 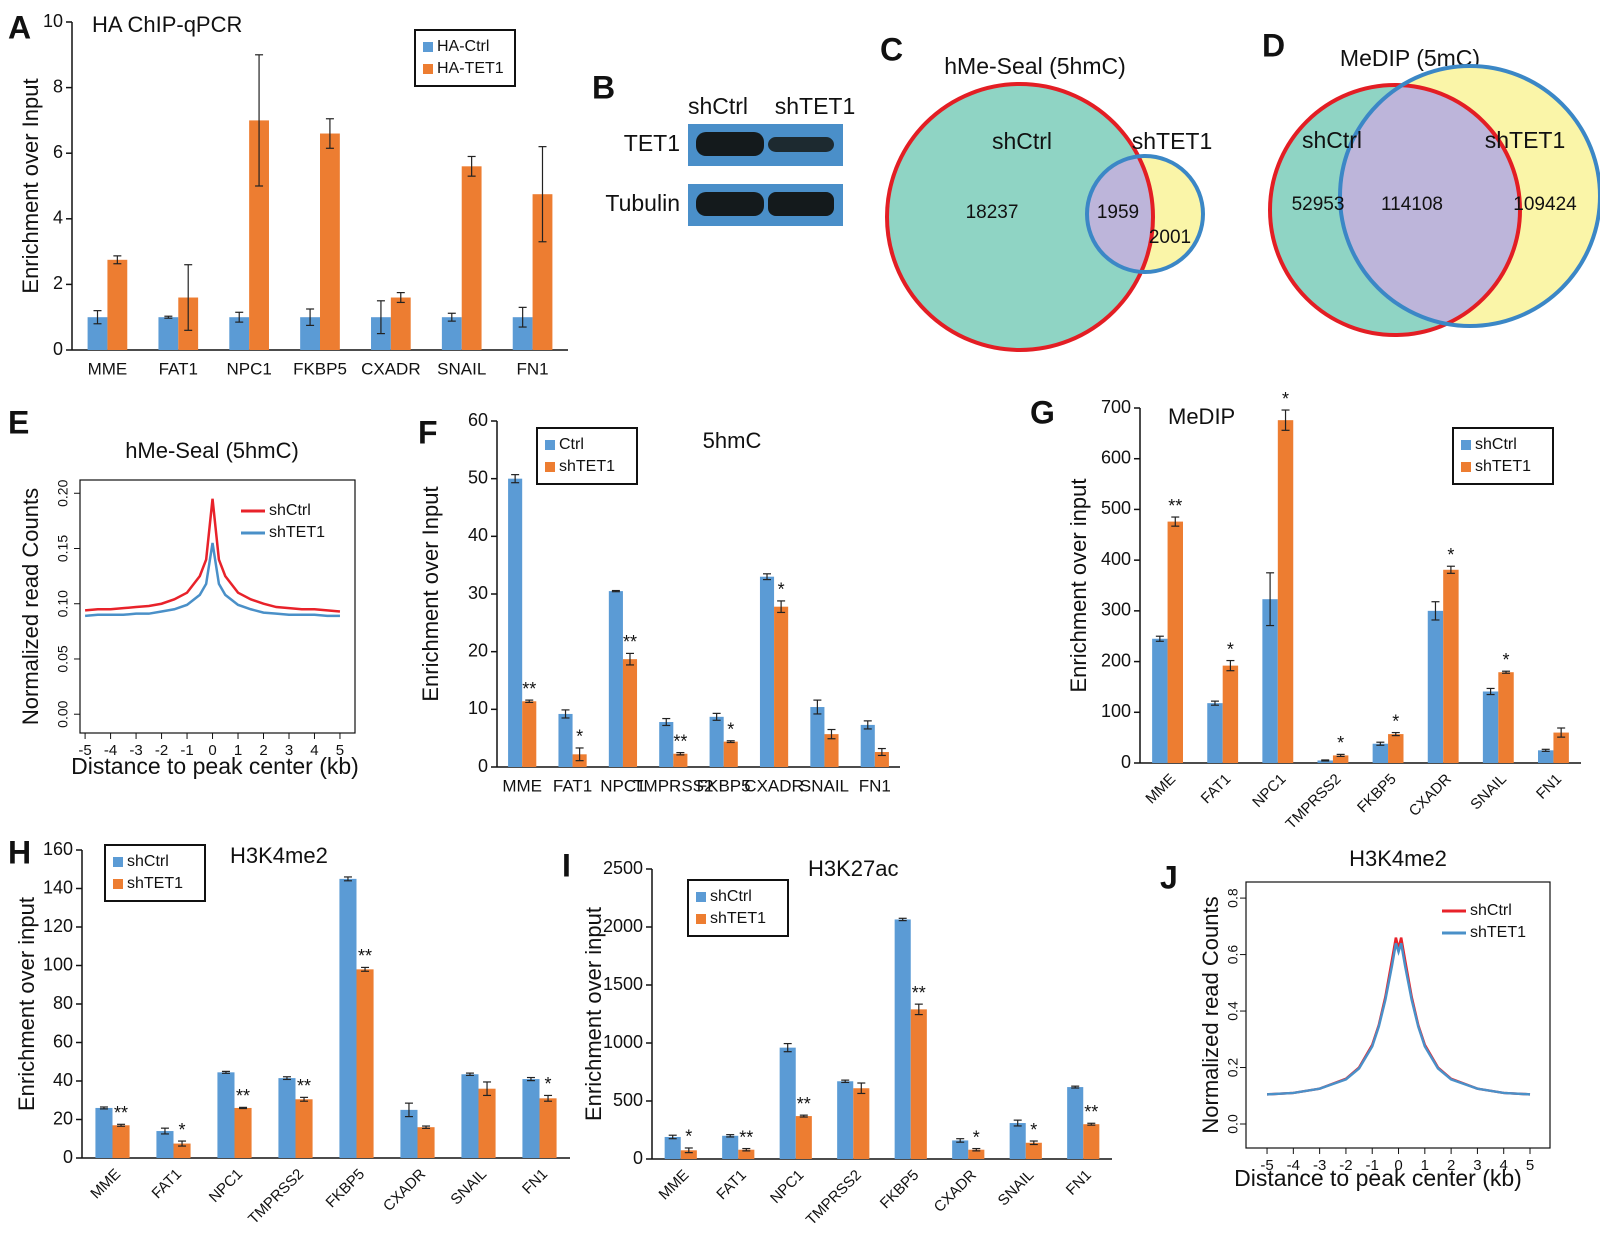 I want to click on chart-title: hMe-Seal (5hmC), so click(x=212, y=450).